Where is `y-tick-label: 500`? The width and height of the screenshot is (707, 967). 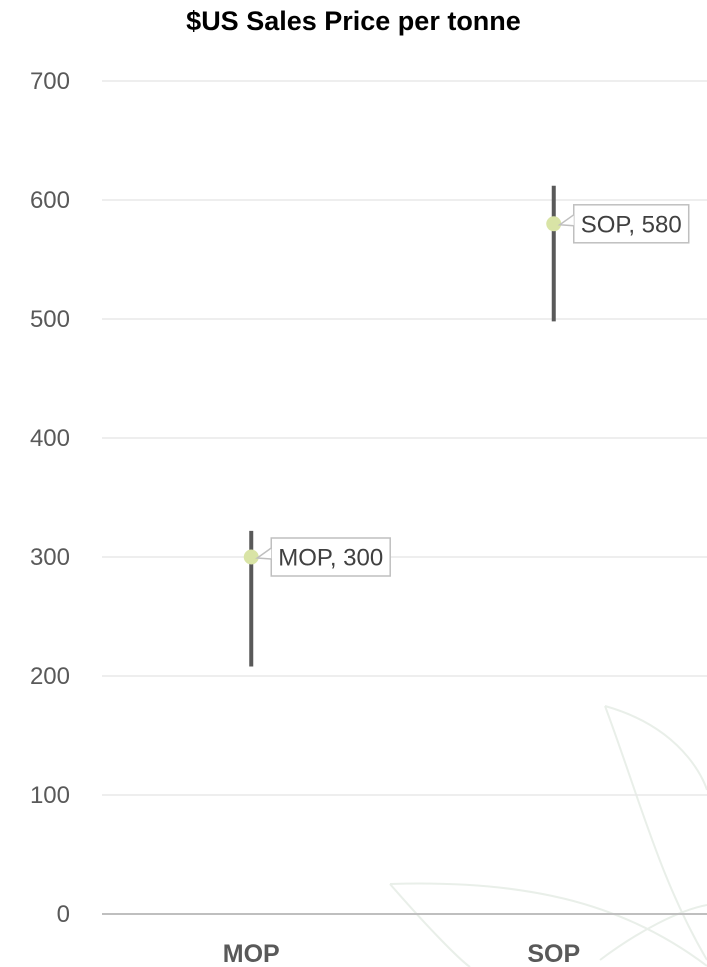 y-tick-label: 500 is located at coordinates (50, 319).